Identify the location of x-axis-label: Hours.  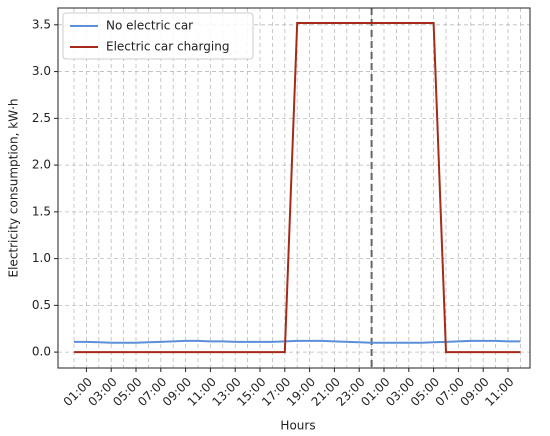
(297, 426).